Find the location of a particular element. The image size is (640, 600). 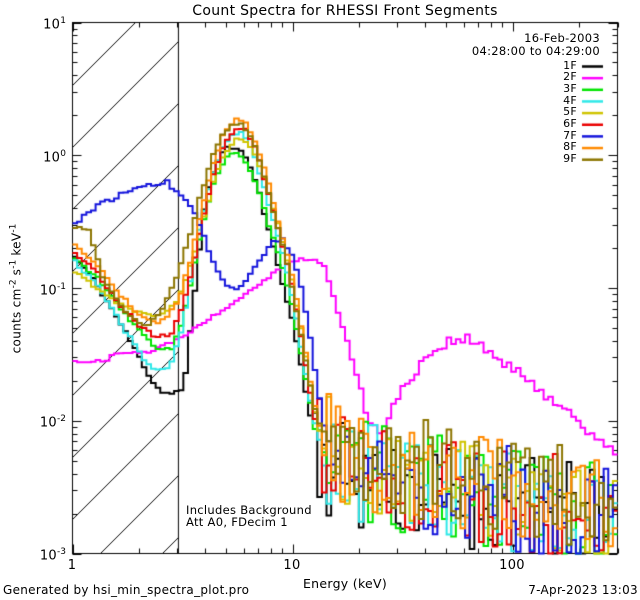

legend-label-9f: 9F is located at coordinates (570, 158).